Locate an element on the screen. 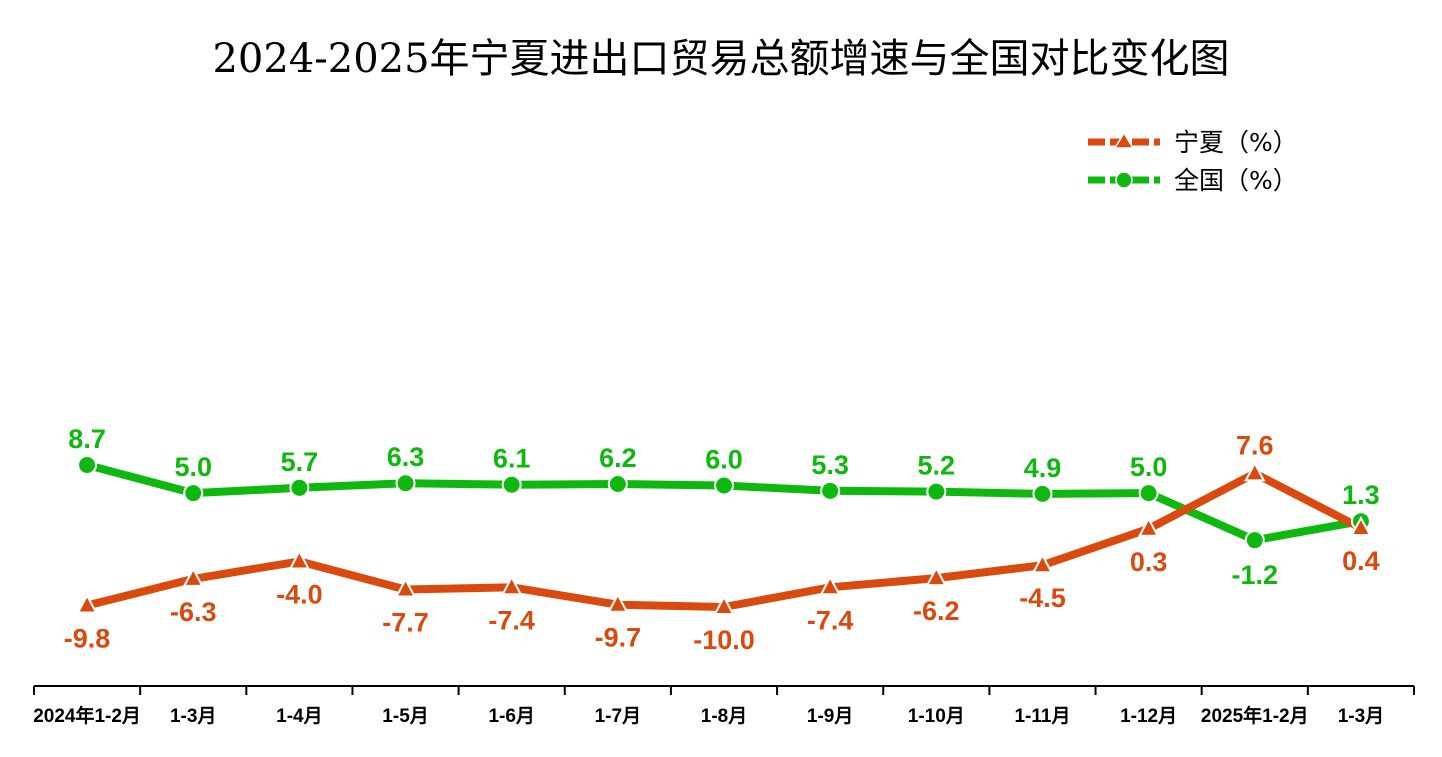  legend: 宁夏（%） 全国（%） is located at coordinates (1193, 161).